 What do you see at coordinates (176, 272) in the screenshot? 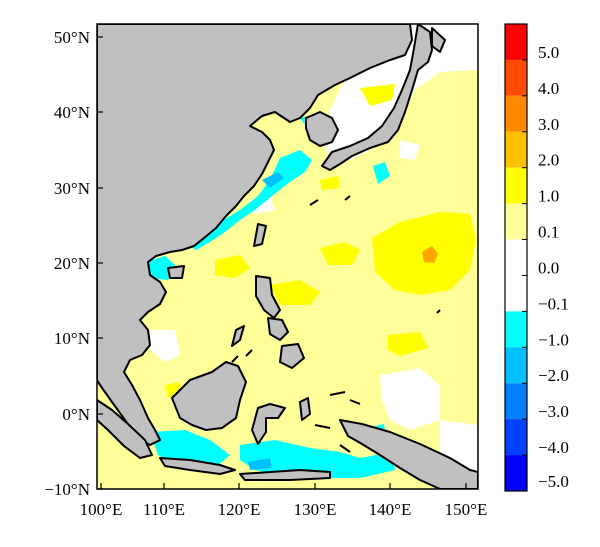
I see `hainan` at bounding box center [176, 272].